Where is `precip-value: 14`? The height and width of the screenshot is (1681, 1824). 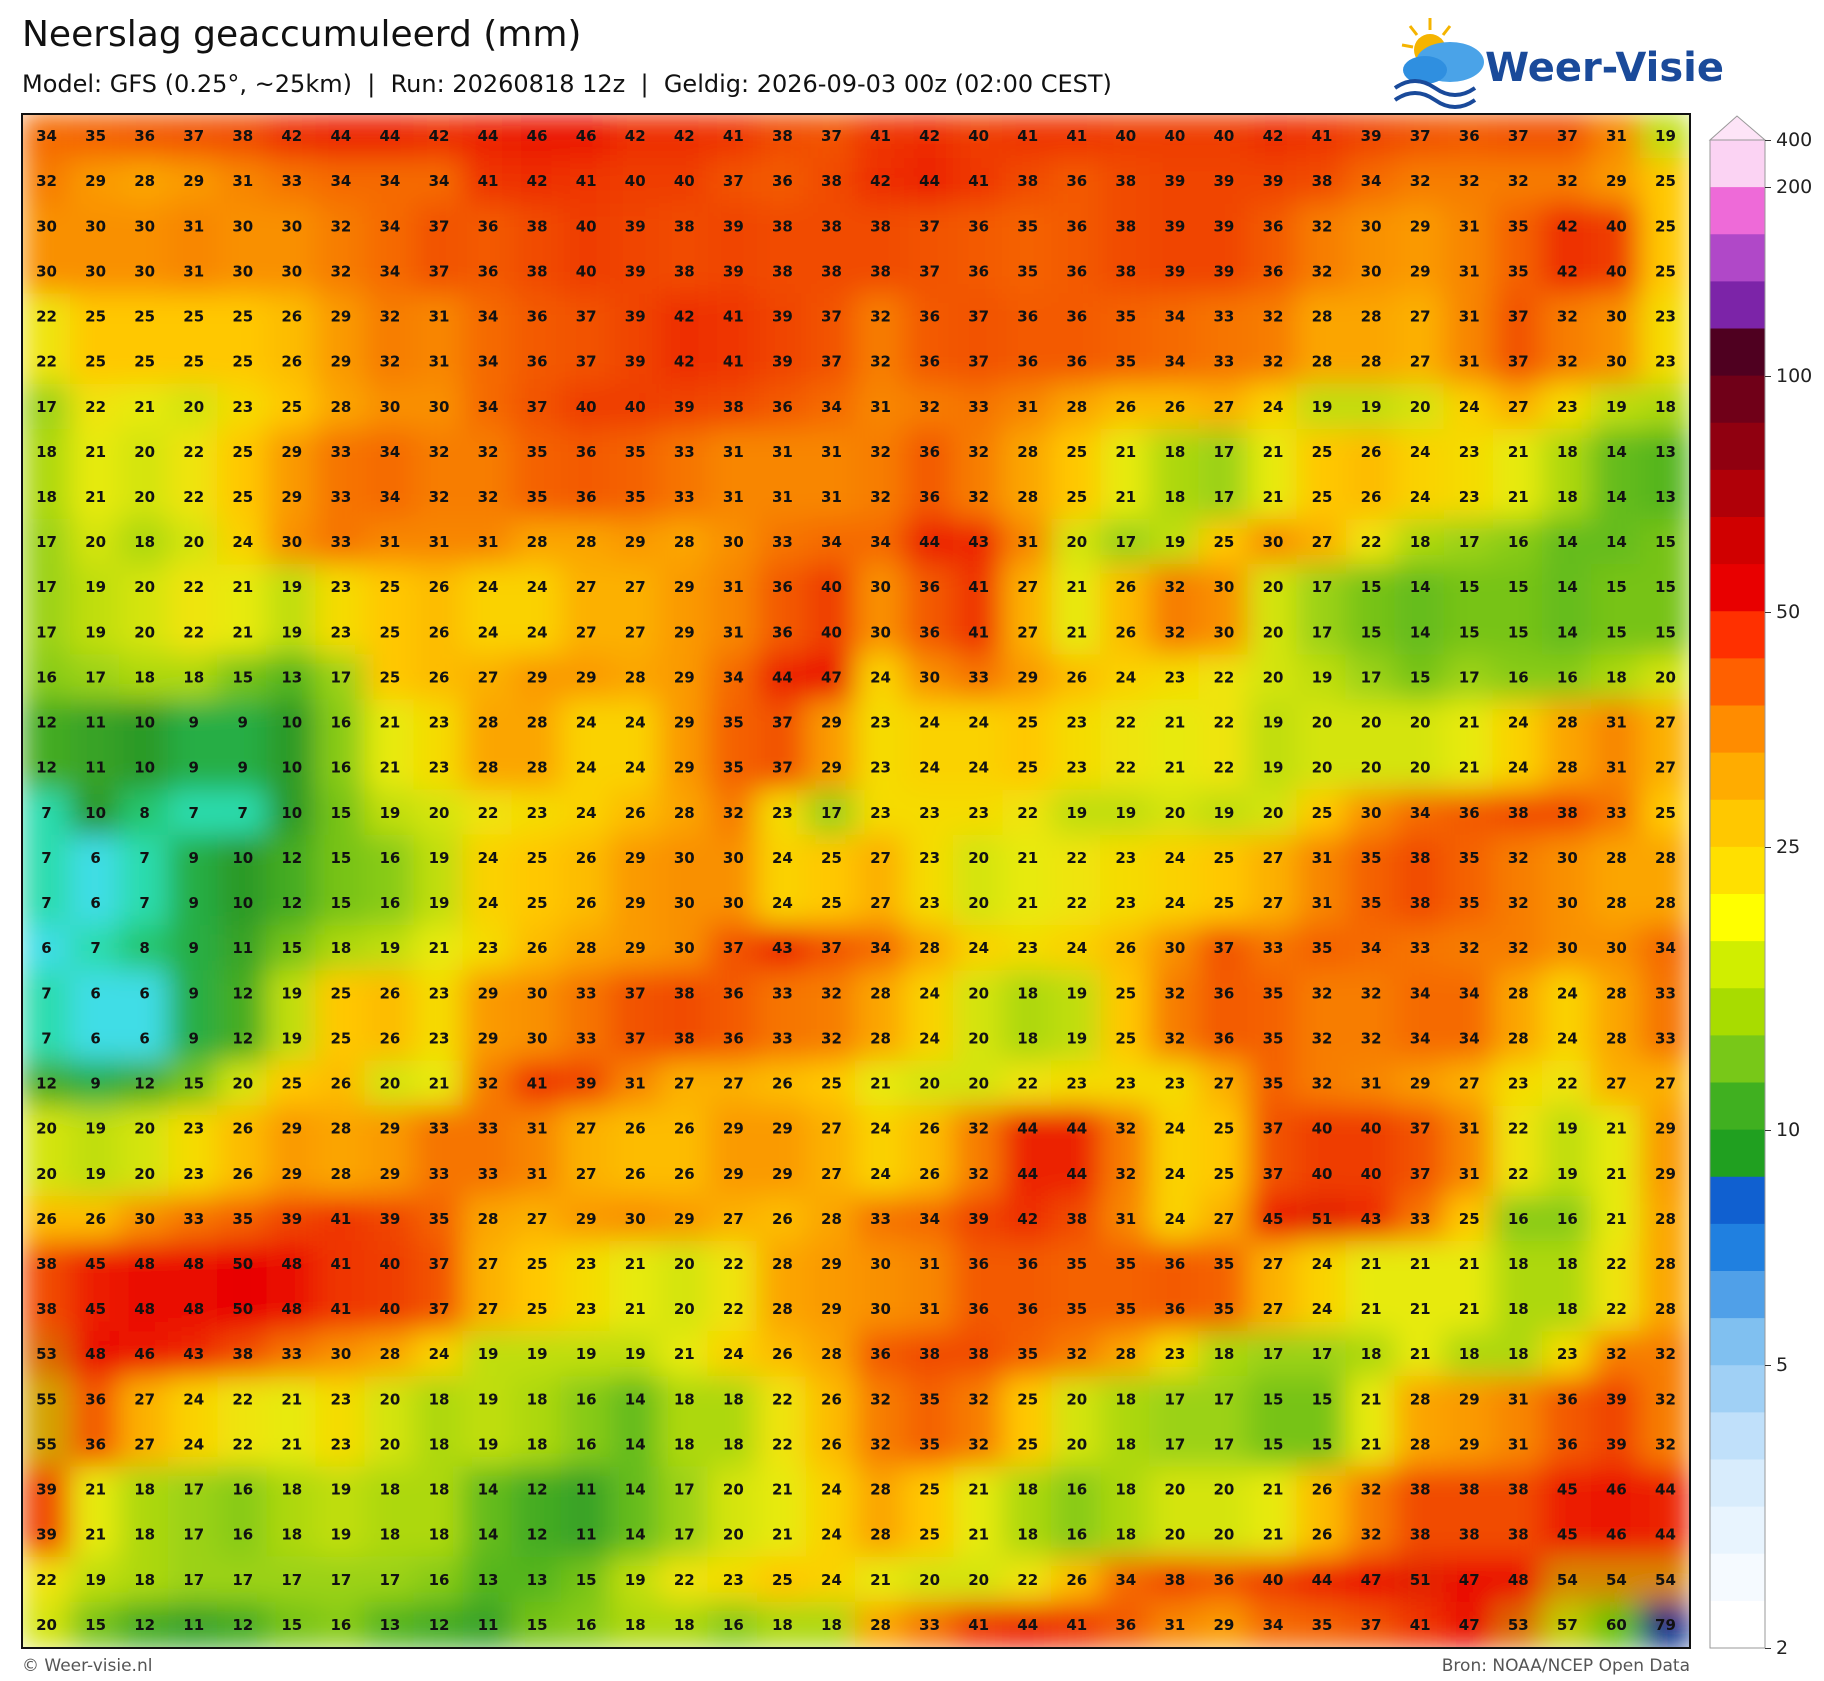
precip-value: 14 is located at coordinates (488, 1535).